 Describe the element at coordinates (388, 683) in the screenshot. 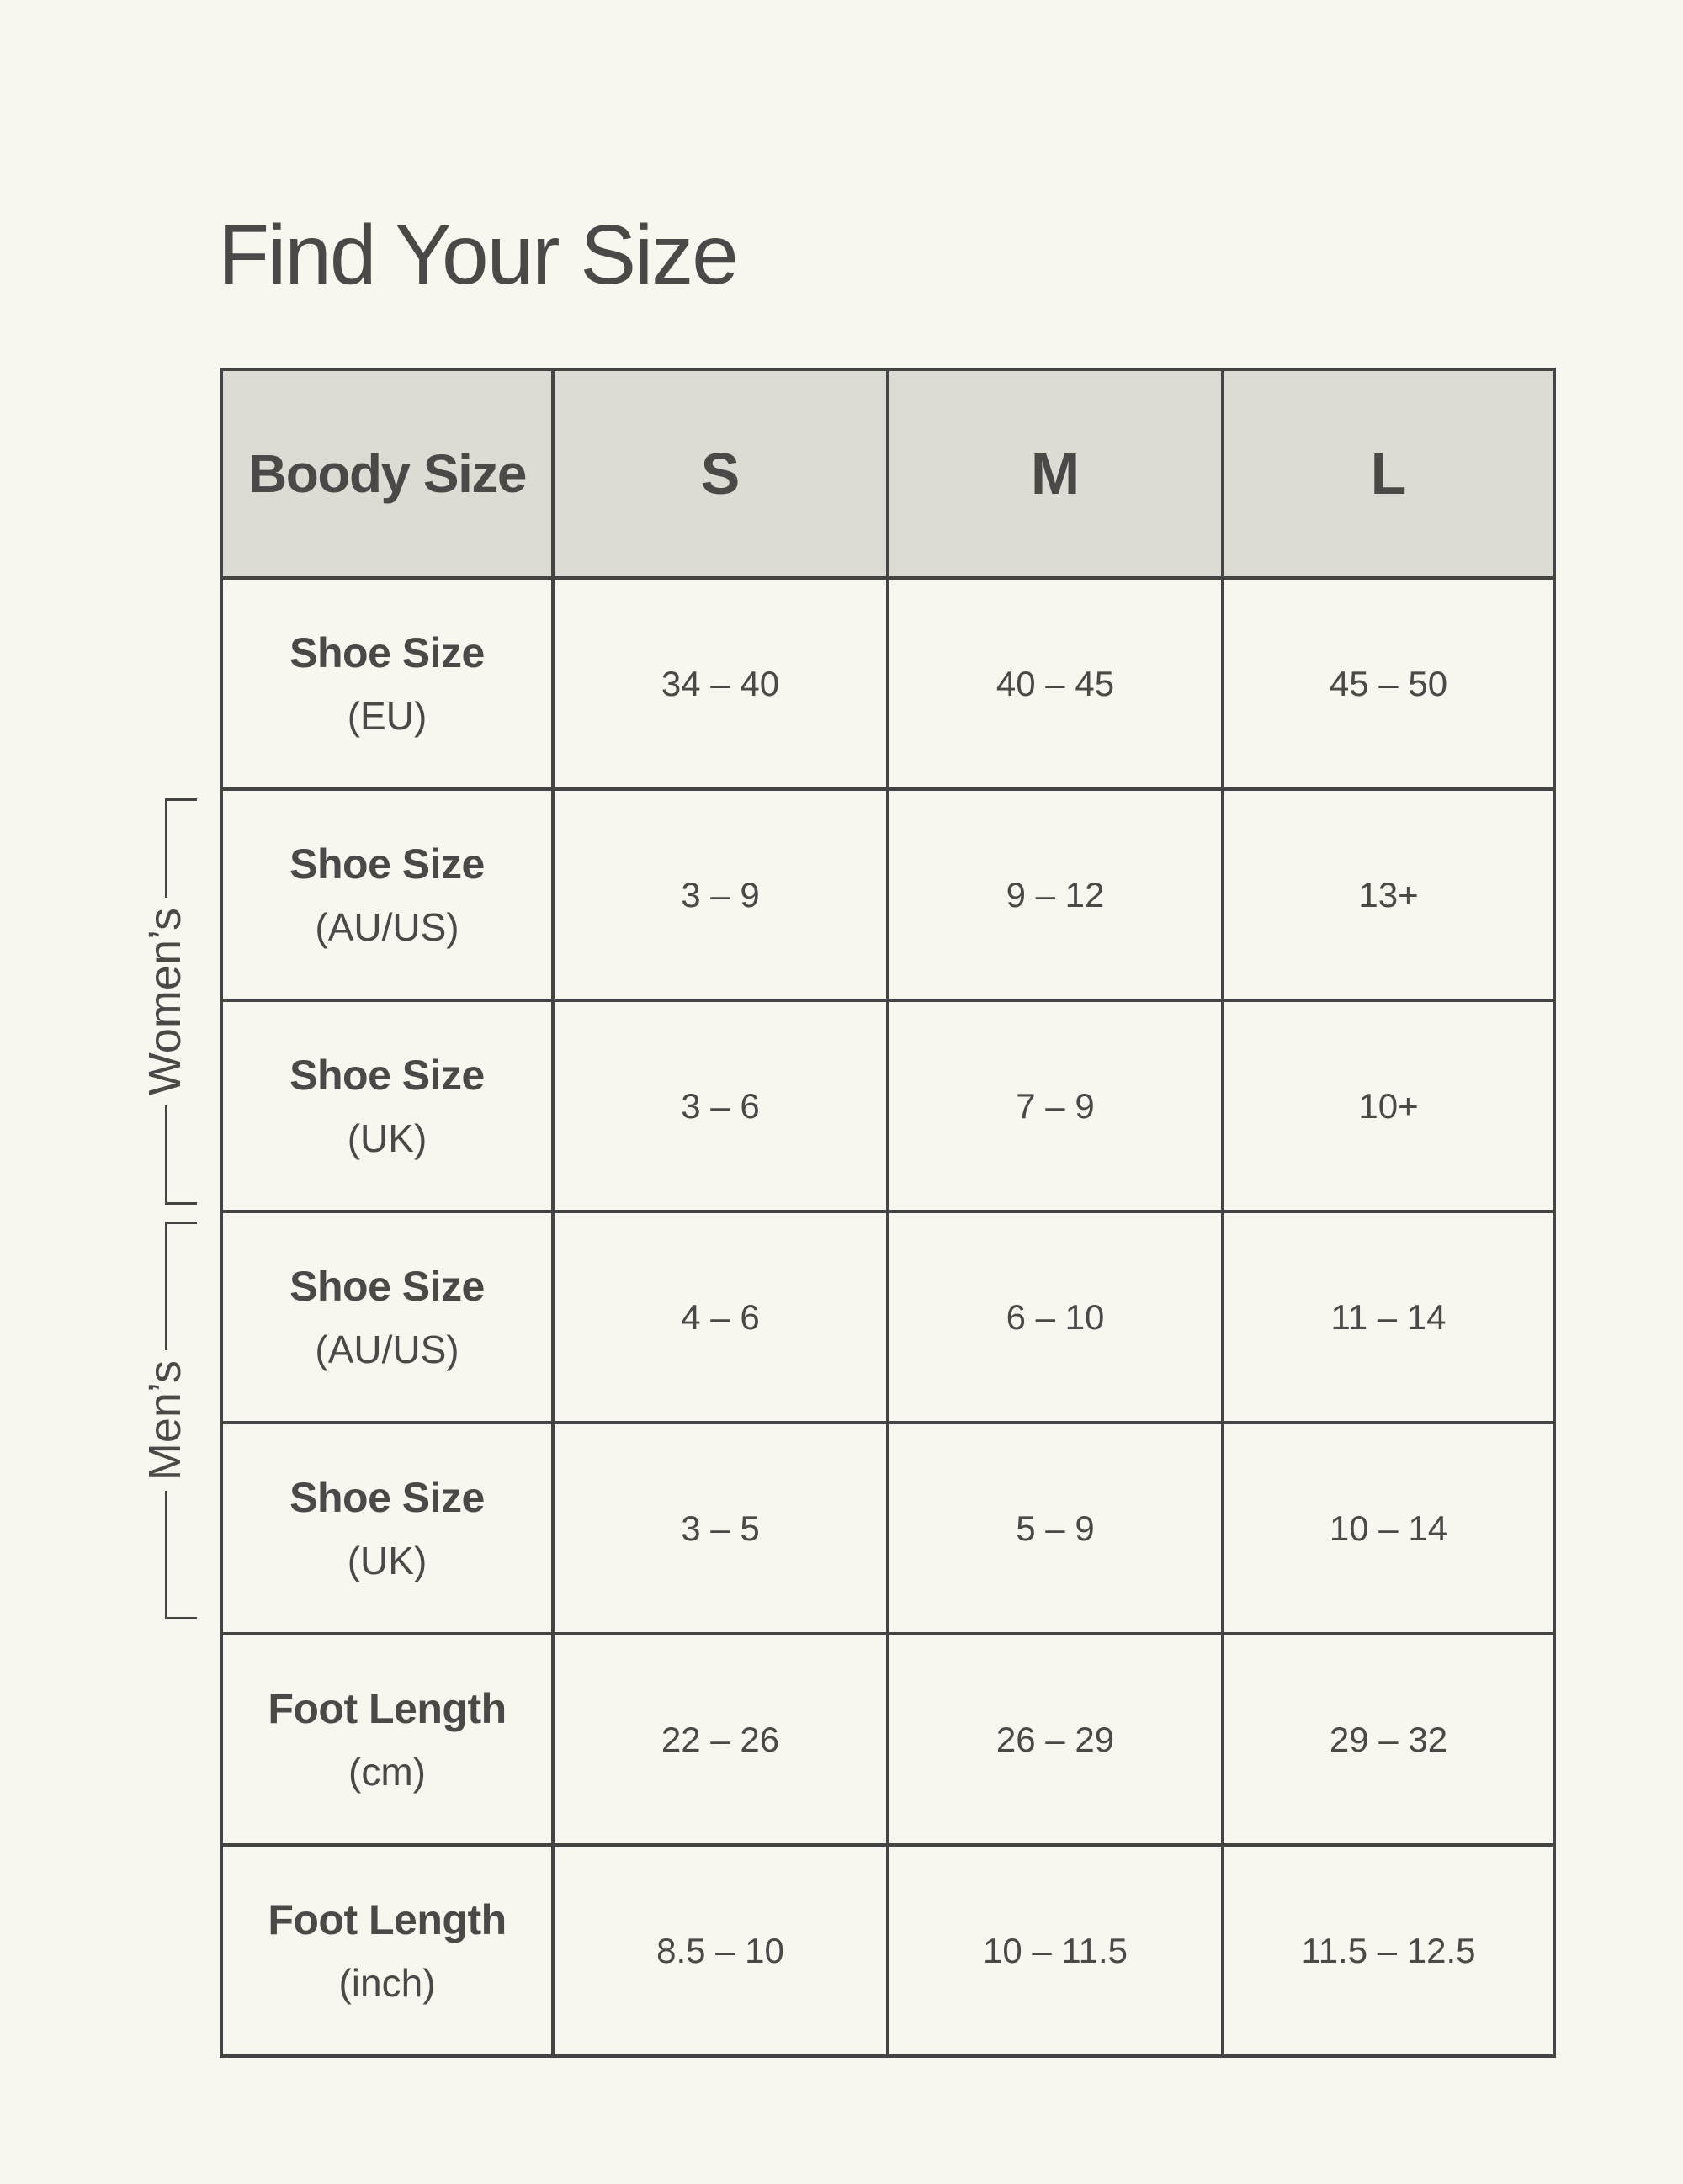

I see `row-header-cell: Shoe Size (EU)` at that location.